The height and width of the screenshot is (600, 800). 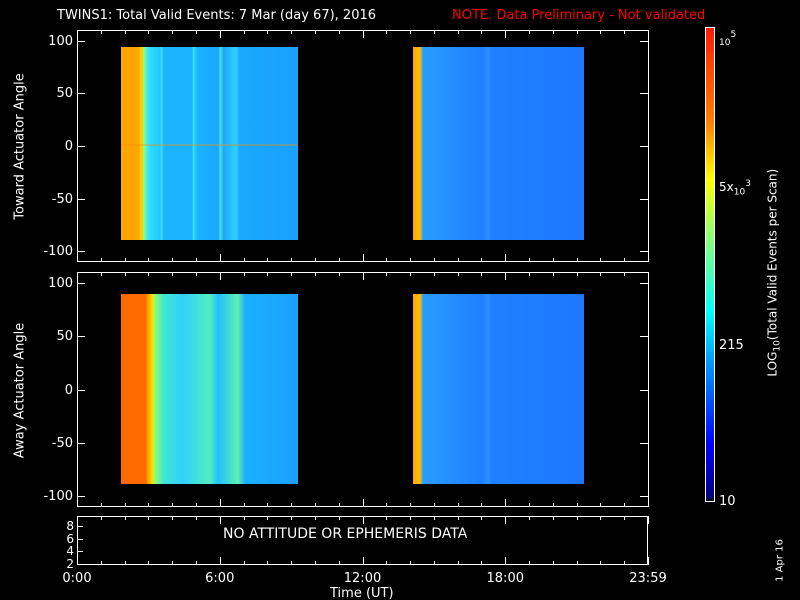 What do you see at coordinates (710, 264) in the screenshot?
I see `colorbar` at bounding box center [710, 264].